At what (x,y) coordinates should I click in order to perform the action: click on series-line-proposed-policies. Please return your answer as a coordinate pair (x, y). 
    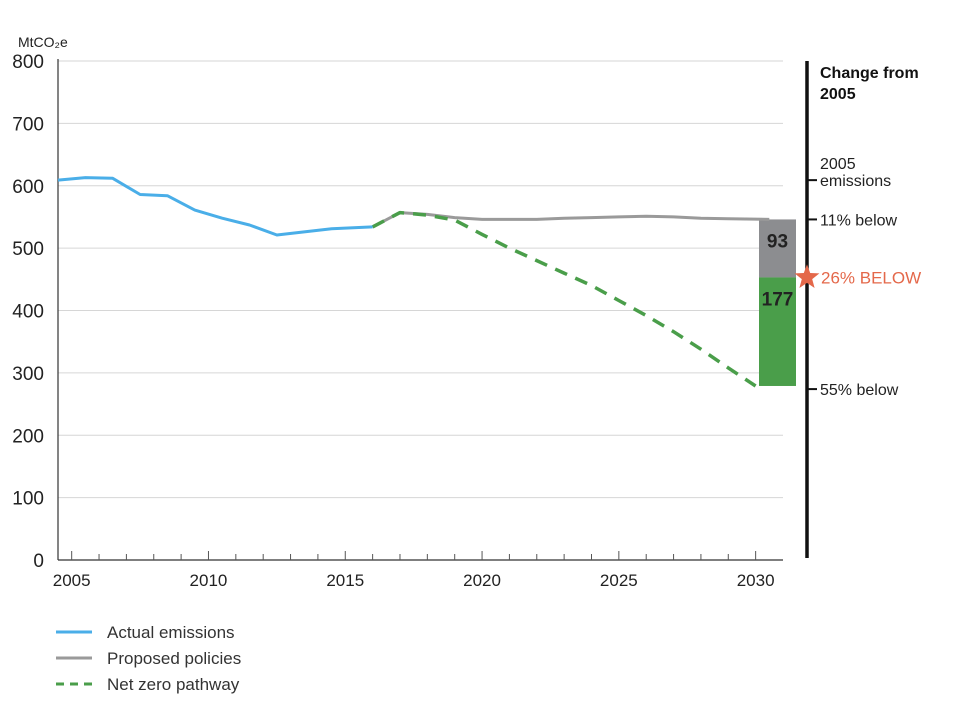
    Looking at the image, I should click on (570, 220).